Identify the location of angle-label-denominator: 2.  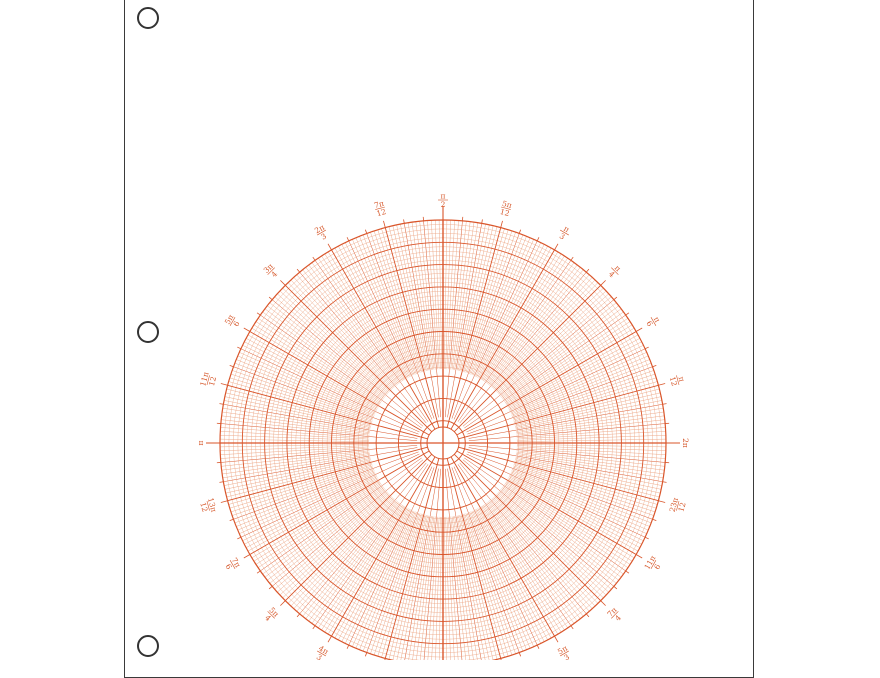
(443, 204).